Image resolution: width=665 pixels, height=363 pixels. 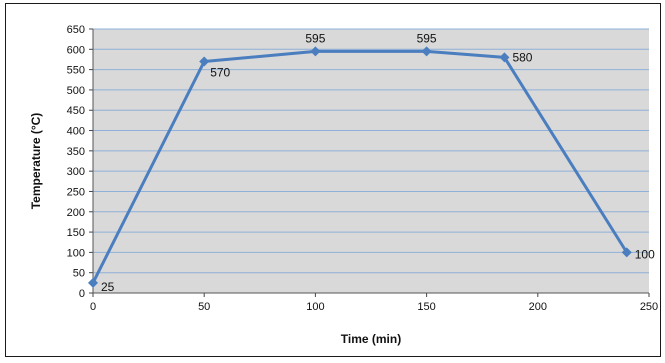 I want to click on x-axis-title: Time (min), so click(x=371, y=339).